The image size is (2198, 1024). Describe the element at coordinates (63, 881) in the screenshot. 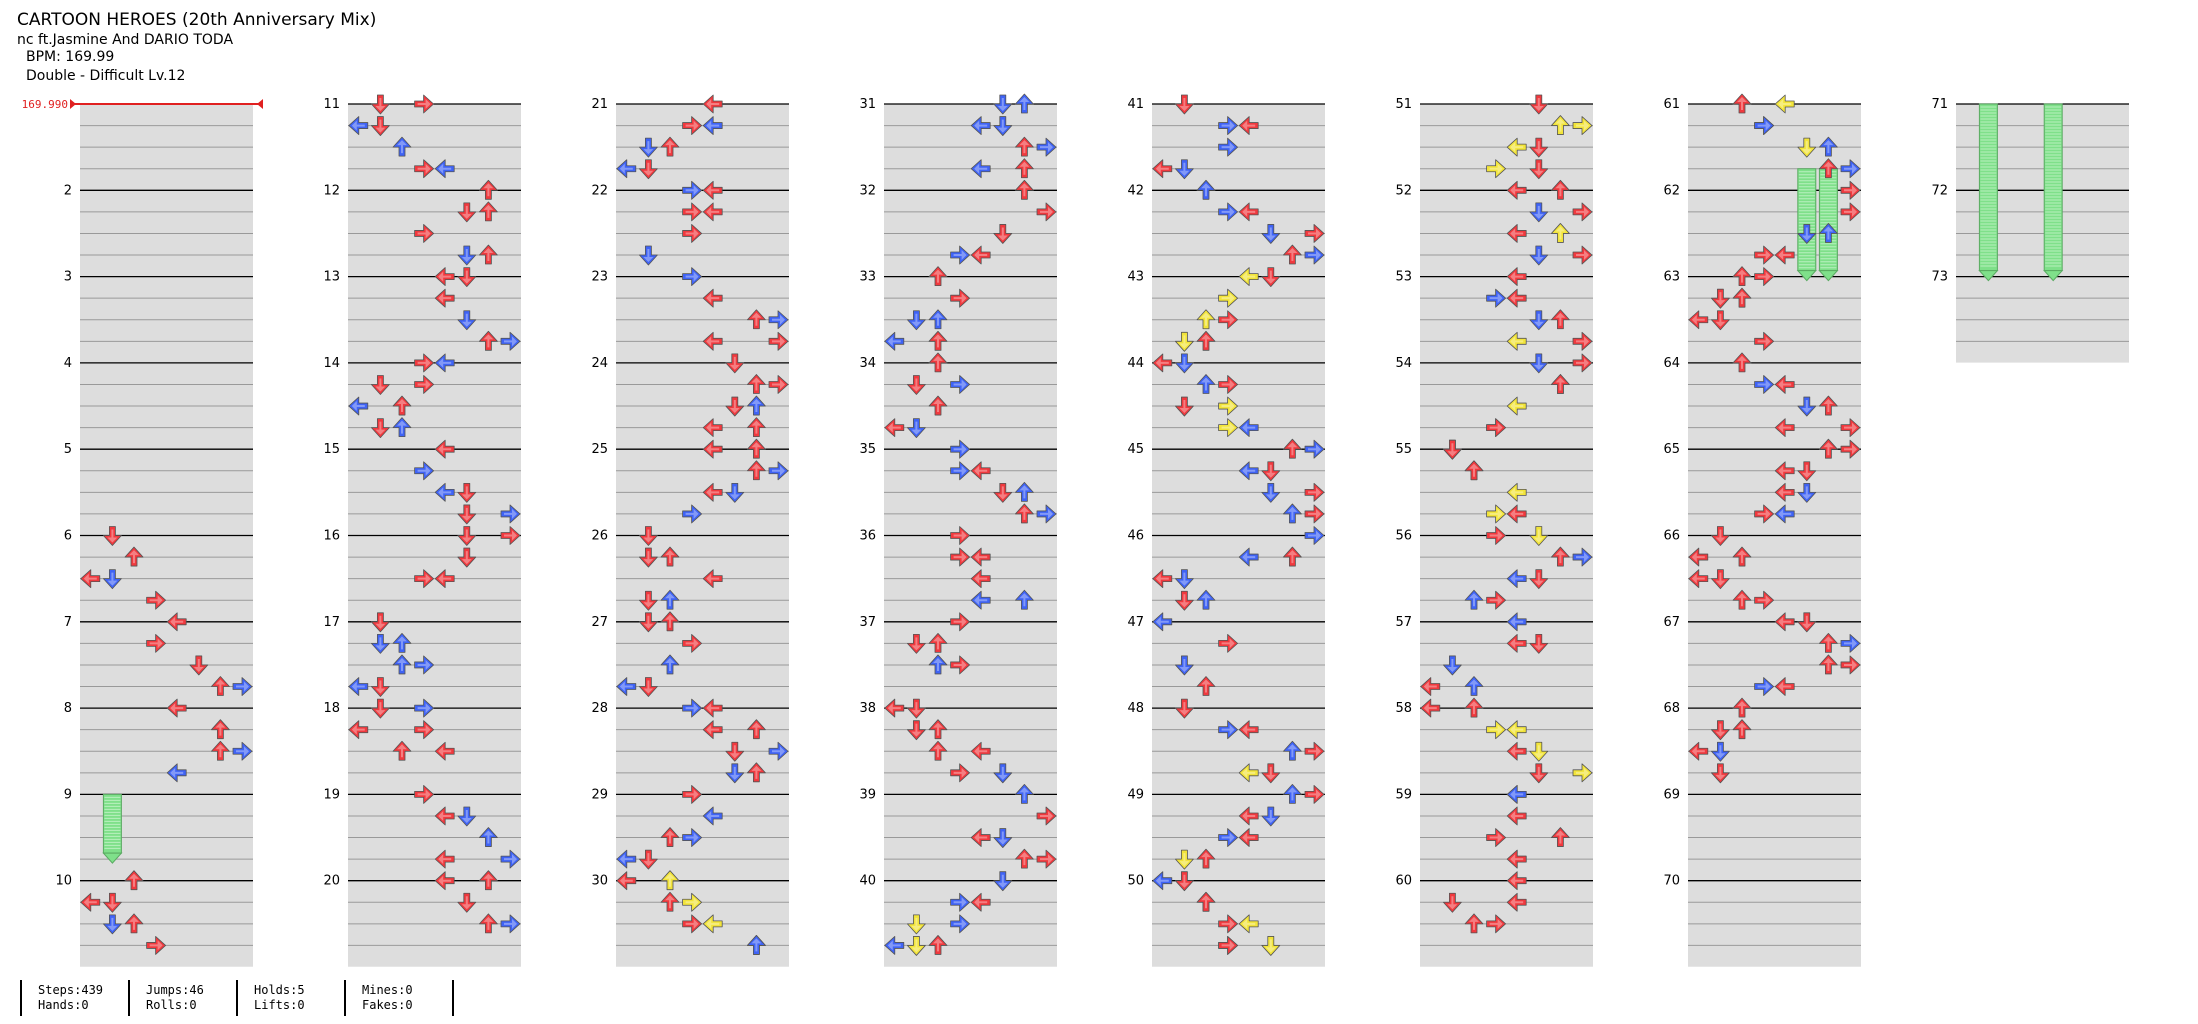

I see `measure-number: 10` at that location.